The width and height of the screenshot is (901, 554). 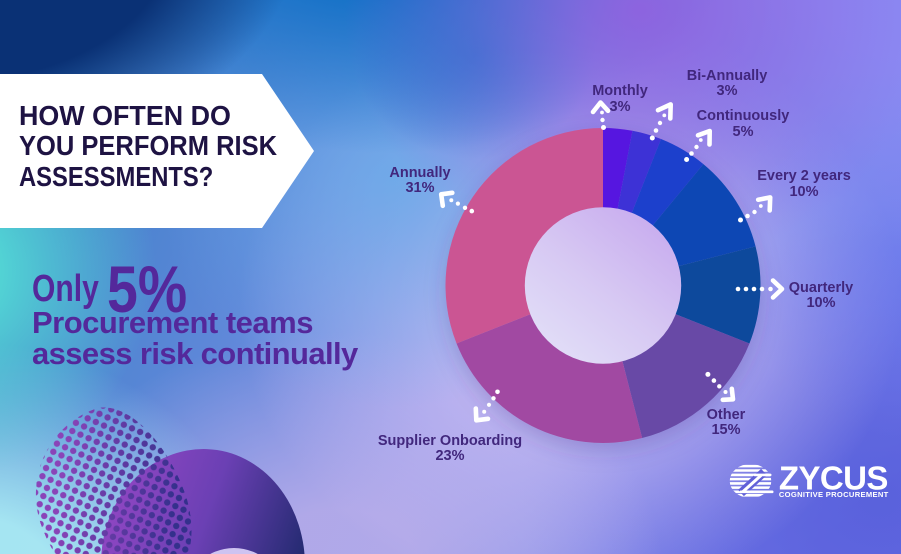 I want to click on svg-text: ZYCUS, so click(x=833, y=479).